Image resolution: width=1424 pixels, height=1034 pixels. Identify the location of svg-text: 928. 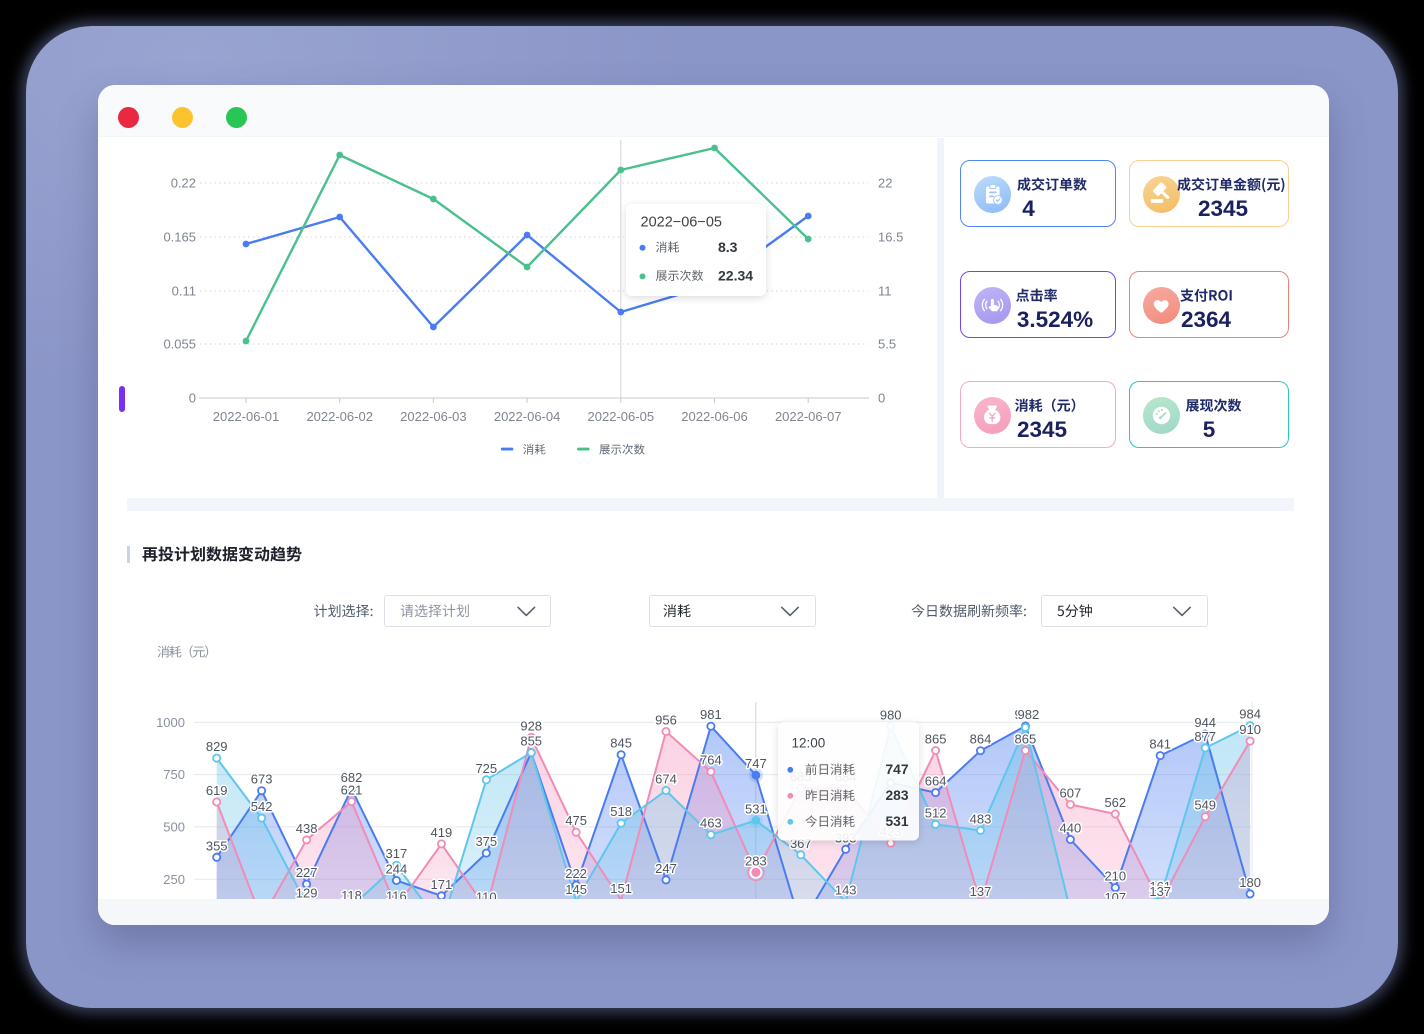
(531, 725).